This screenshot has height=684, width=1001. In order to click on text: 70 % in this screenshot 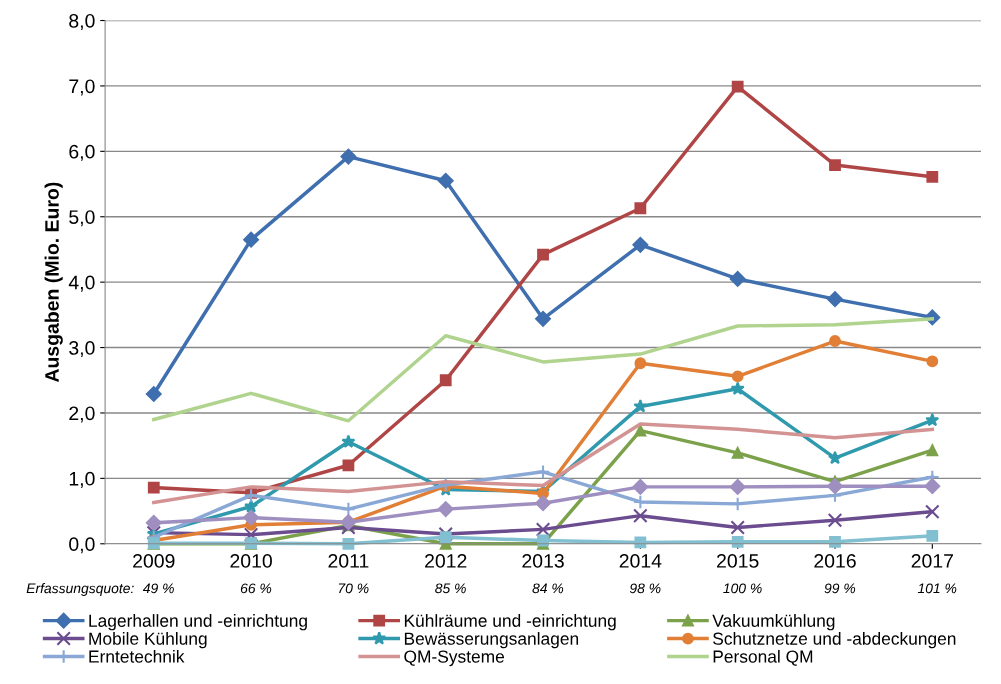, I will do `click(353, 588)`.